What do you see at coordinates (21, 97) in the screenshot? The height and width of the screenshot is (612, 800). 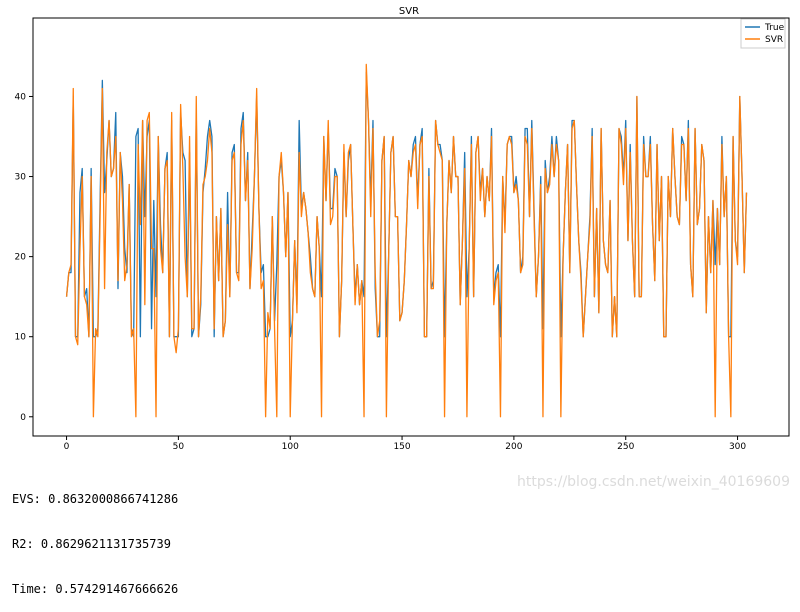 I see `y-tick-label: 40` at bounding box center [21, 97].